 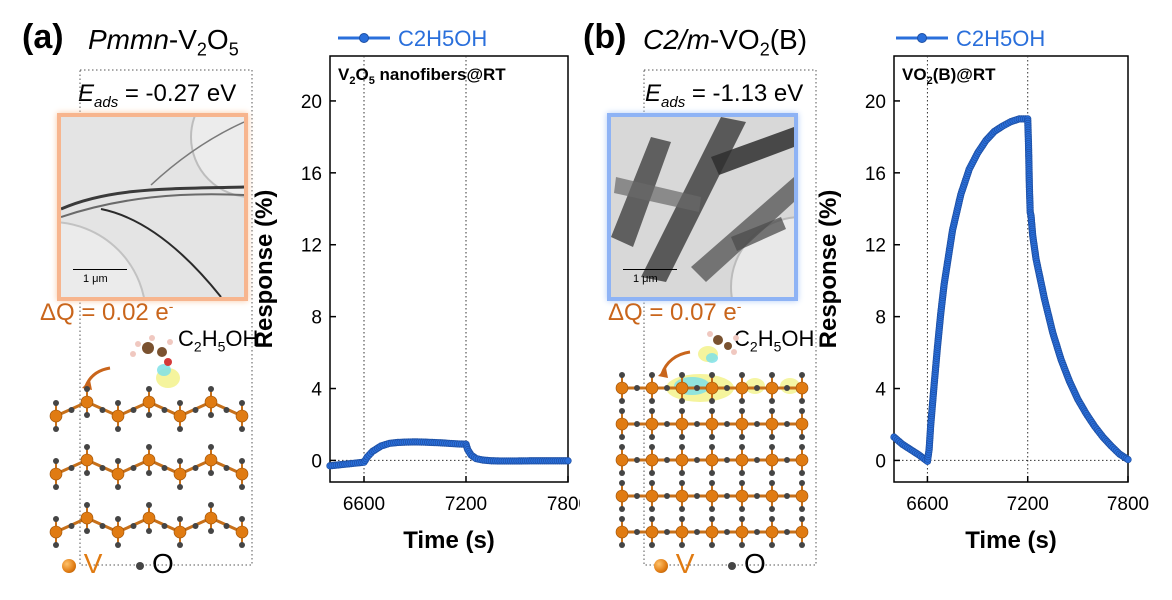 What do you see at coordinates (149, 441) in the screenshot?
I see `panel-a-crystal-structure` at bounding box center [149, 441].